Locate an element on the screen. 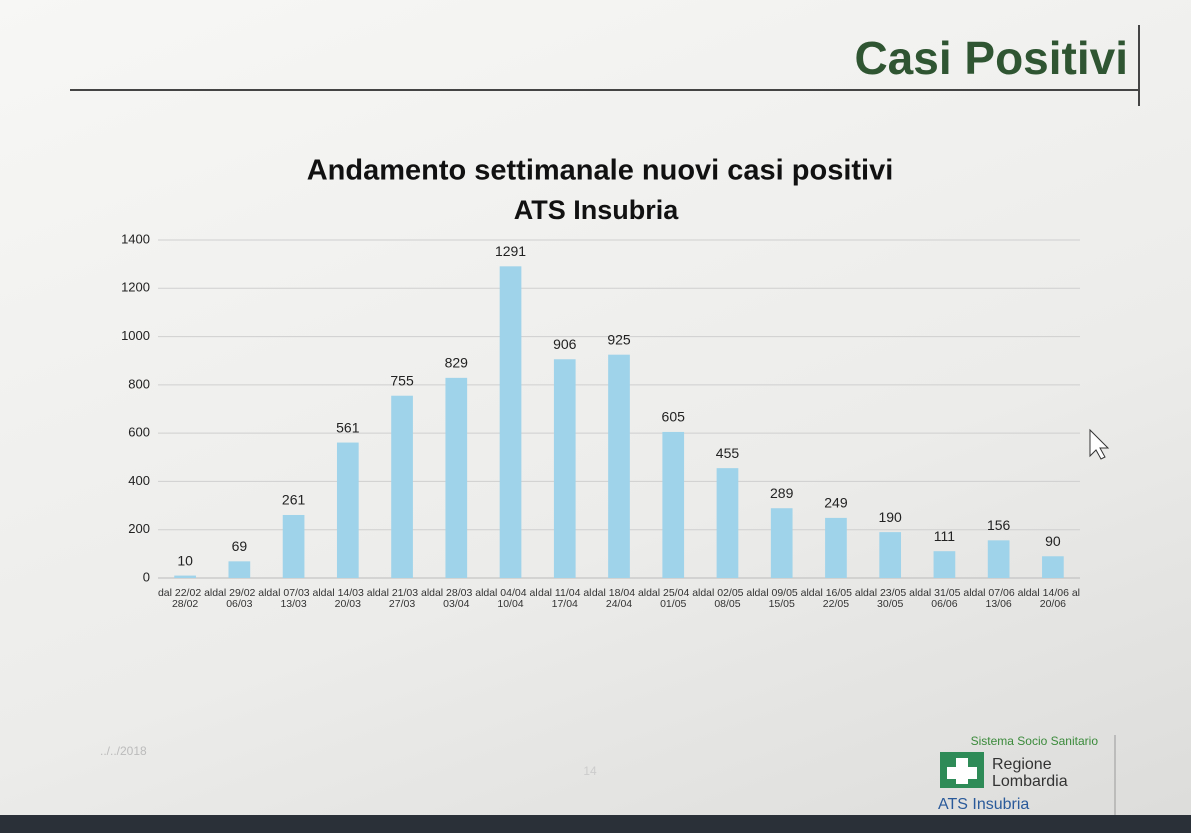 This screenshot has width=1191, height=833. x-tick-label: dal 04/04 al 10/04 is located at coordinates (510, 598).